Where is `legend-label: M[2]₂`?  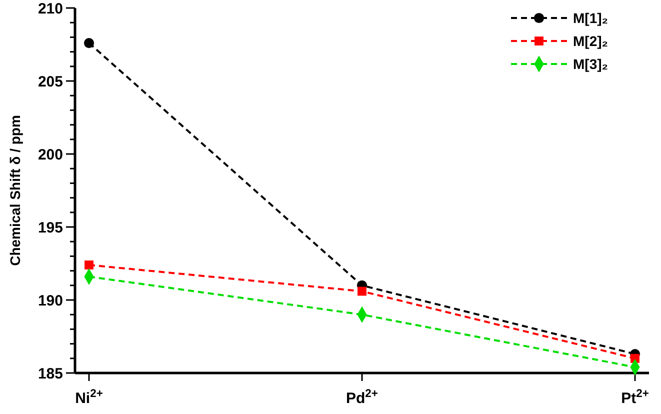 legend-label: M[2]₂ is located at coordinates (590, 40).